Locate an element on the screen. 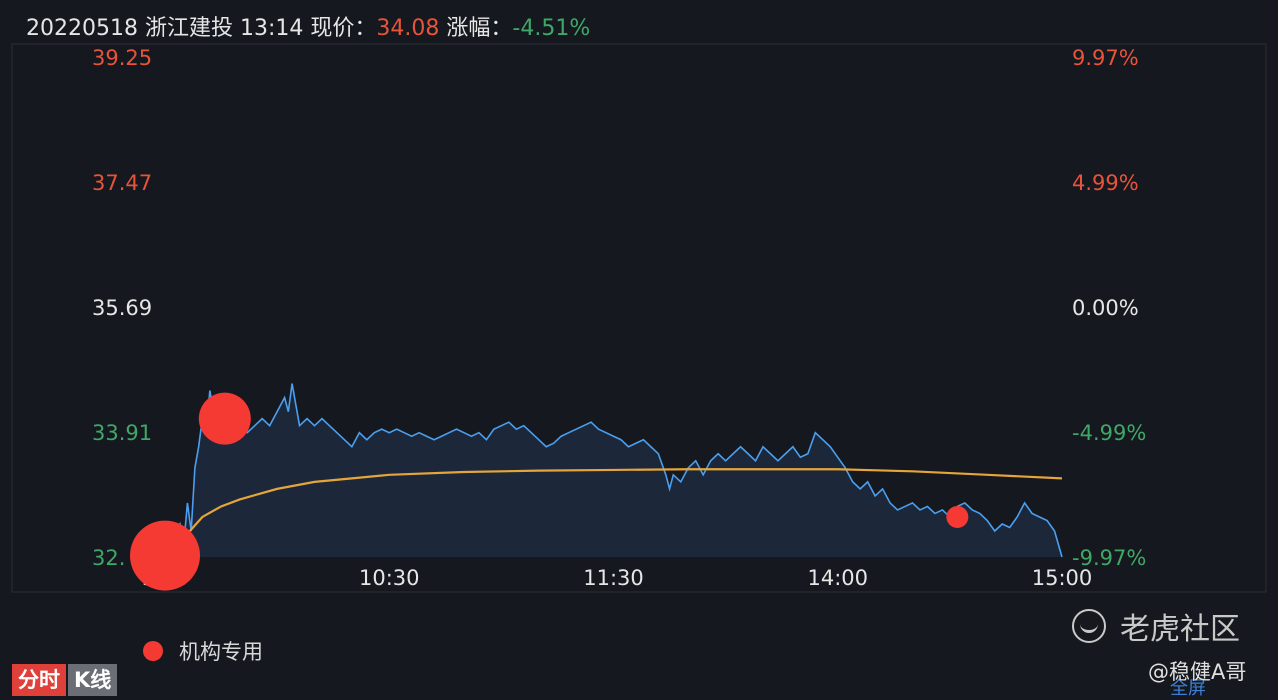 The height and width of the screenshot is (700, 1278). y-right-tick-label: -4.99% is located at coordinates (1109, 433).